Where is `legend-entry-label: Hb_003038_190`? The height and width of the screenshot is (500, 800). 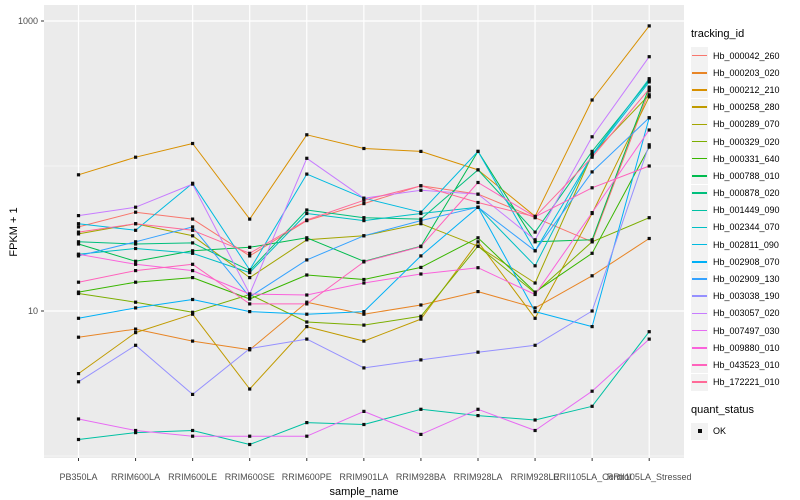 legend-entry-label: Hb_003038_190 is located at coordinates (746, 296).